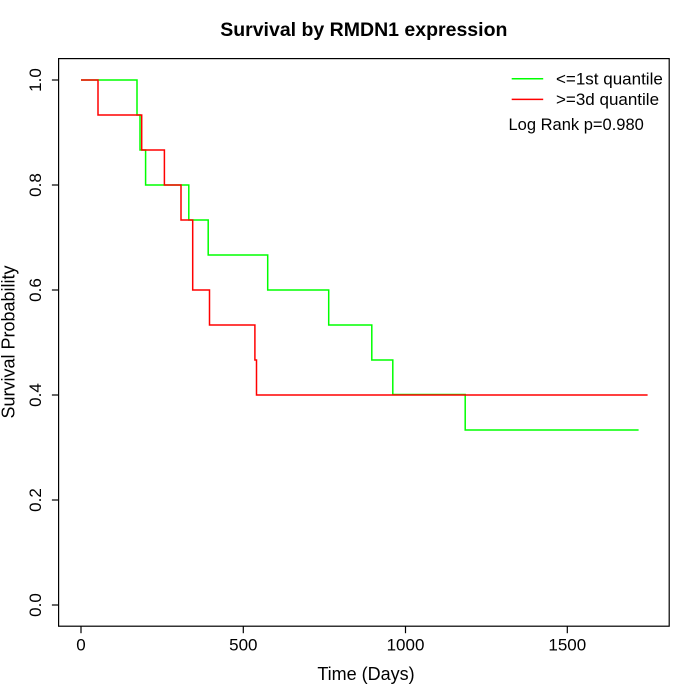  What do you see at coordinates (35, 185) in the screenshot?
I see `svg-text: 0.8` at bounding box center [35, 185].